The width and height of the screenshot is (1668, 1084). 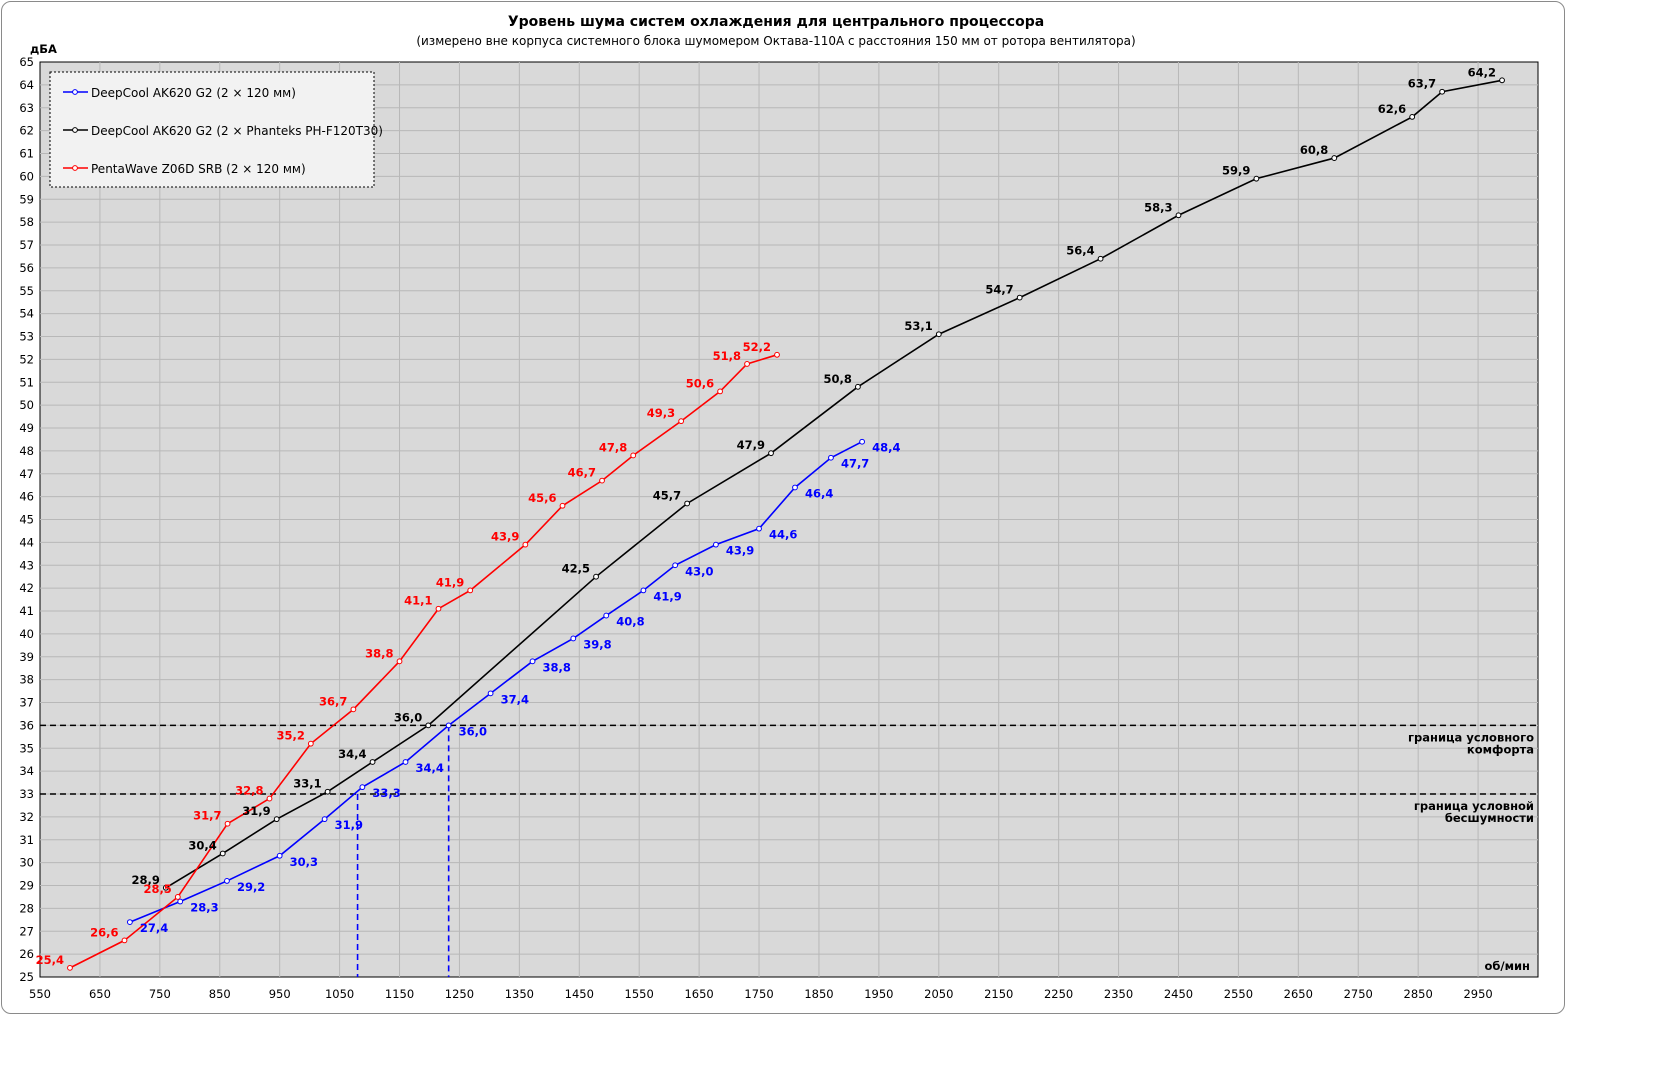 What do you see at coordinates (339, 994) in the screenshot?
I see `x-tick-label: 1050` at bounding box center [339, 994].